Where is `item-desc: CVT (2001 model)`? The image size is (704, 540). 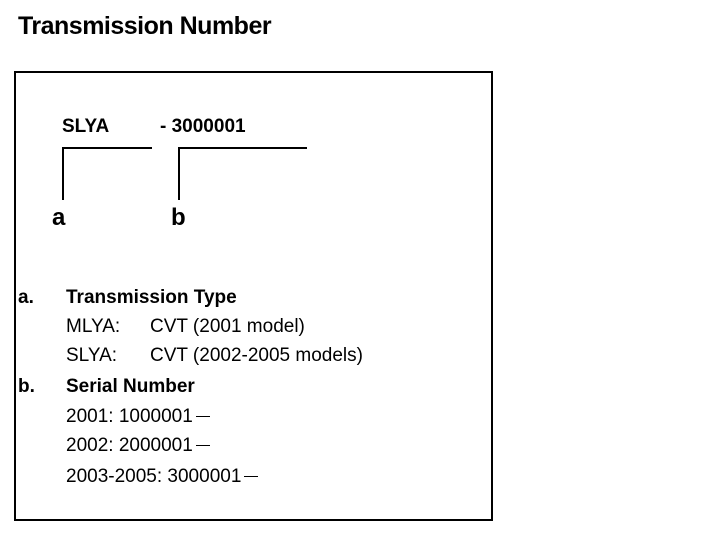
item-desc: CVT (2001 model) is located at coordinates (227, 326).